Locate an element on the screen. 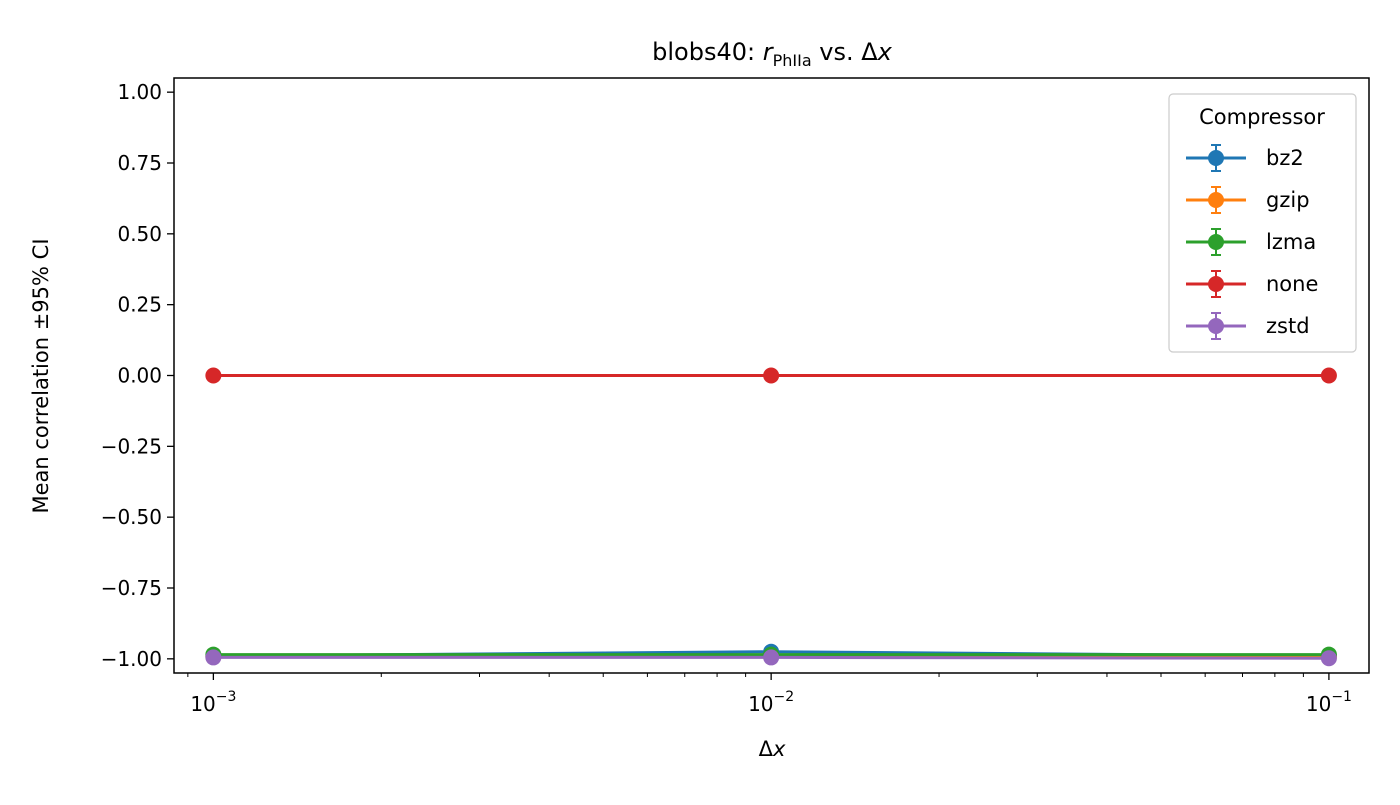  legend-title: Compressor is located at coordinates (1262, 117).